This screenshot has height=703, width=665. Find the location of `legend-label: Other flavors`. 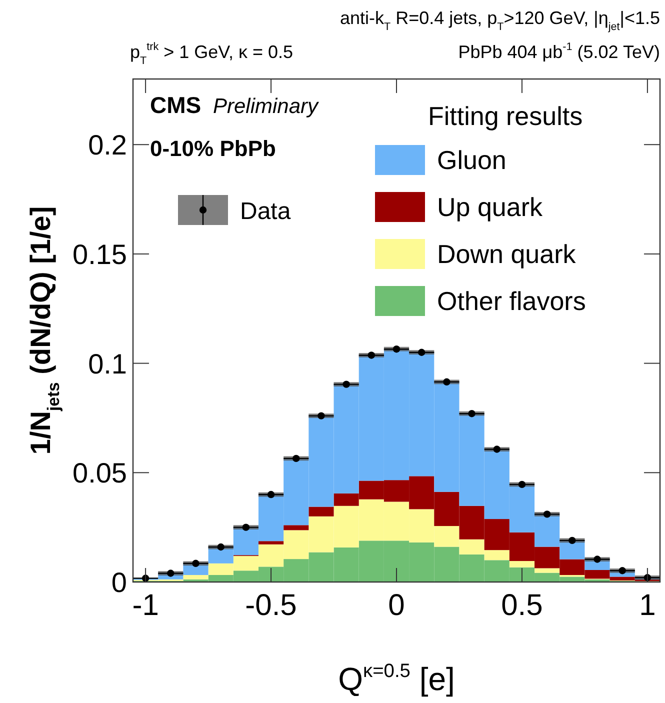

legend-label: Other flavors is located at coordinates (511, 301).